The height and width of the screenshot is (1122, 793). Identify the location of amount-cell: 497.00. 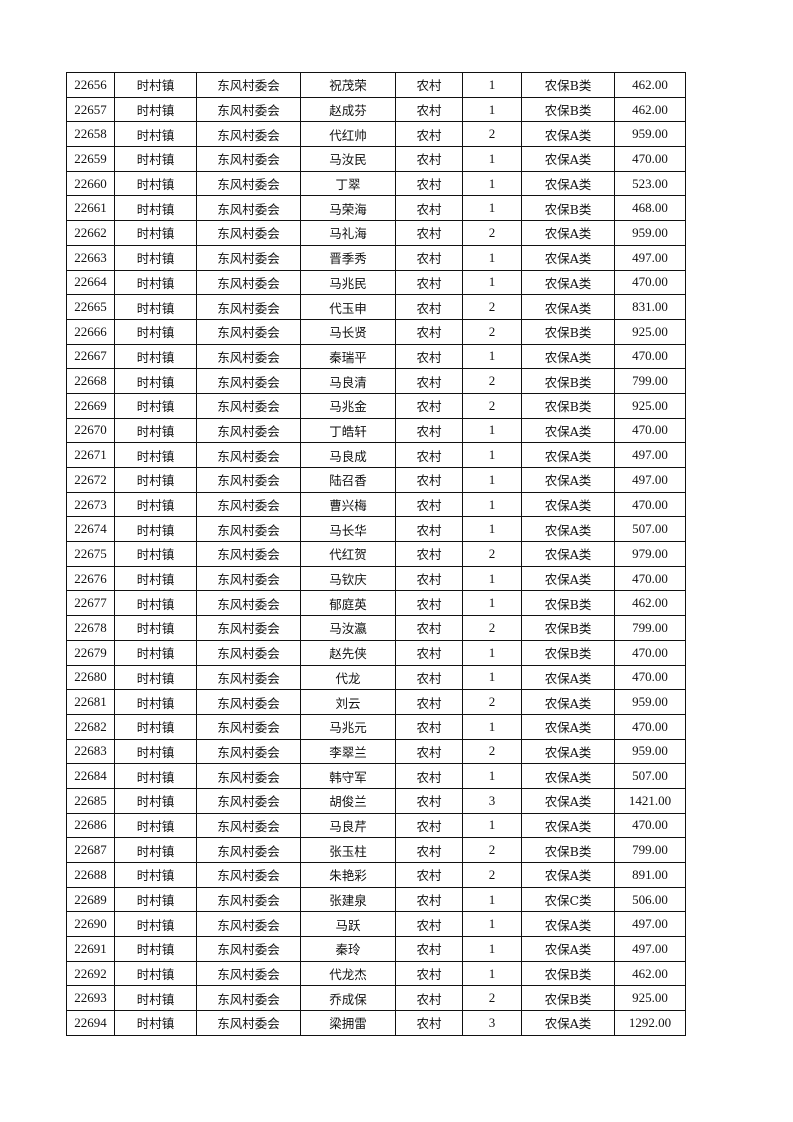
(650, 949).